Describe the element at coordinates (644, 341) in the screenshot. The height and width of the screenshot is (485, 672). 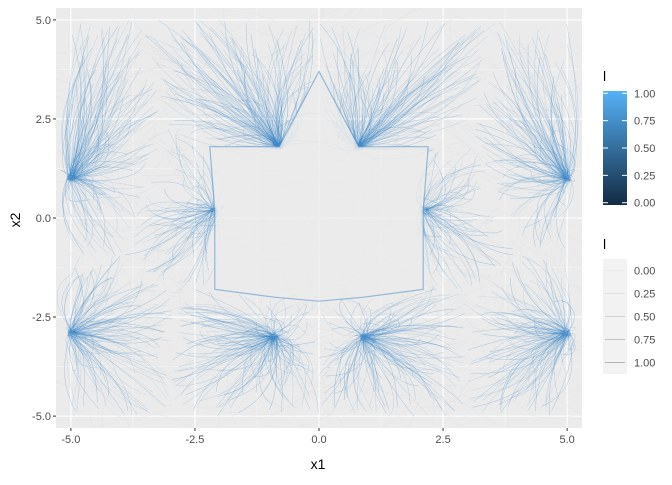
I see `alpha-key-label: 0.75` at that location.